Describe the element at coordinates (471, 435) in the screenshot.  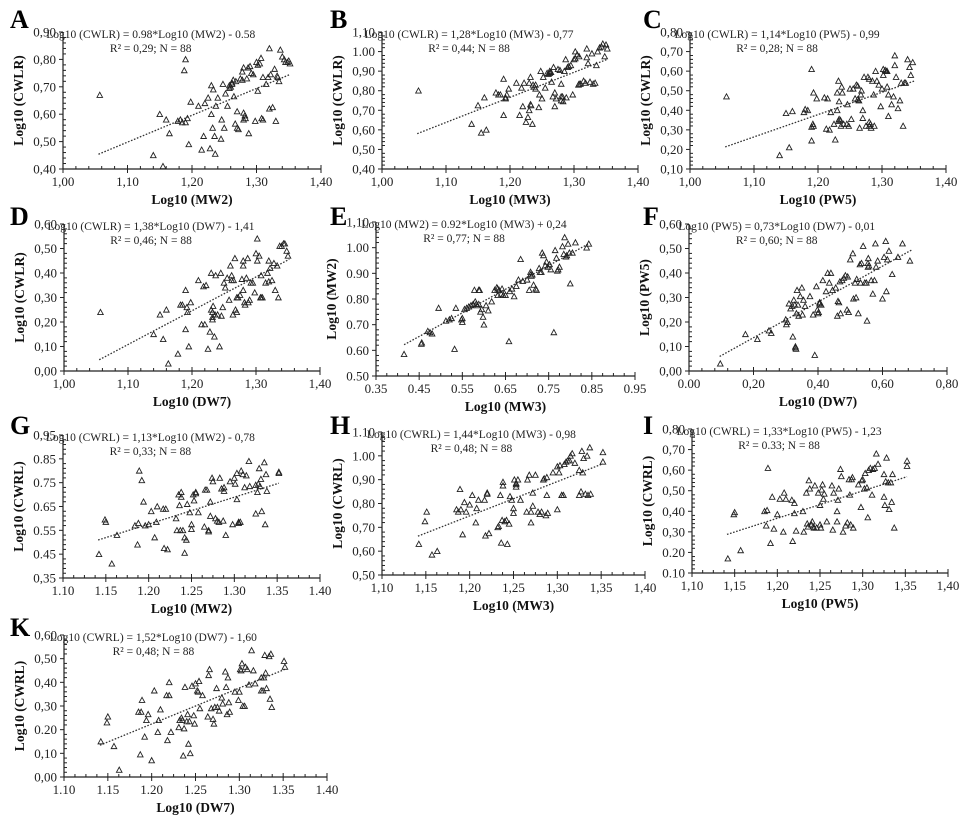
I see `regression-equation: Log10 (CWRL) = 1,44*Log10 (MW3) - 0,98` at that location.